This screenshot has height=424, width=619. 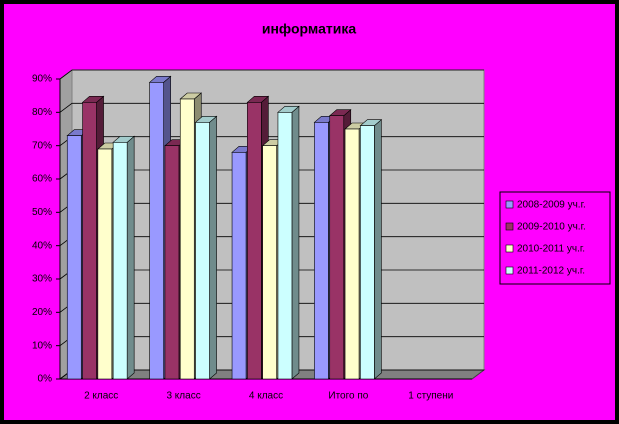 What do you see at coordinates (551, 271) in the screenshot?
I see `legend-label: 2011-2012 уч.г.` at bounding box center [551, 271].